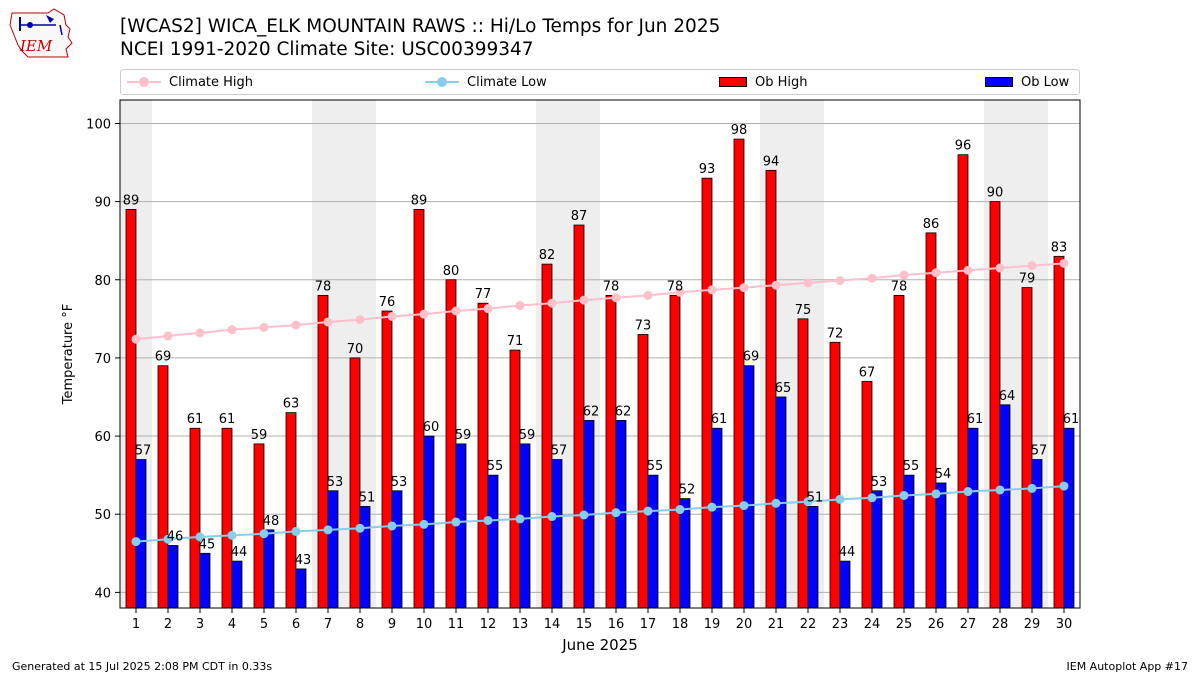 Image resolution: width=1200 pixels, height=675 pixels. I want to click on ob-high-label: 93, so click(707, 169).